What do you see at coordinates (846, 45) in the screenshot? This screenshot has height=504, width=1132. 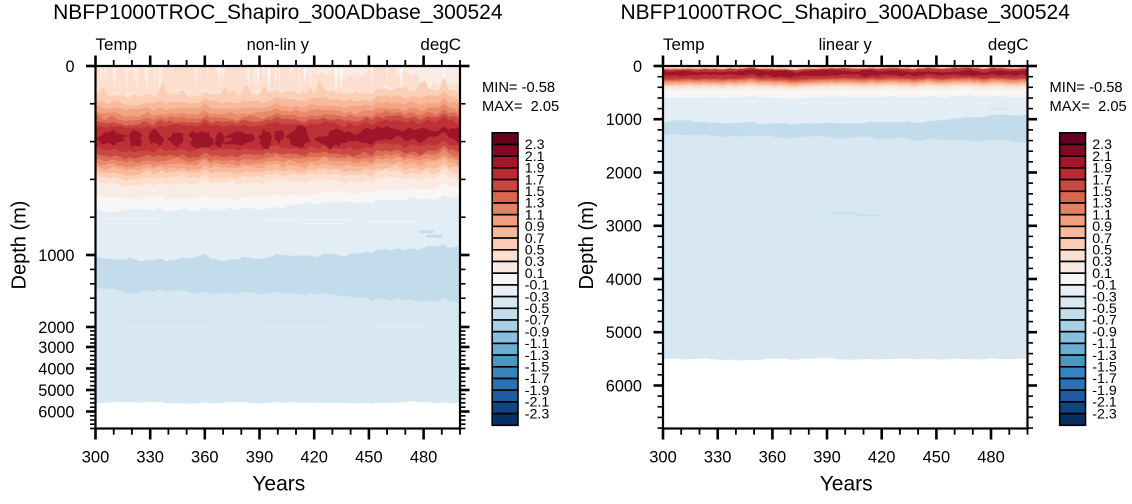 I see `svg-text: linear y` at bounding box center [846, 45].